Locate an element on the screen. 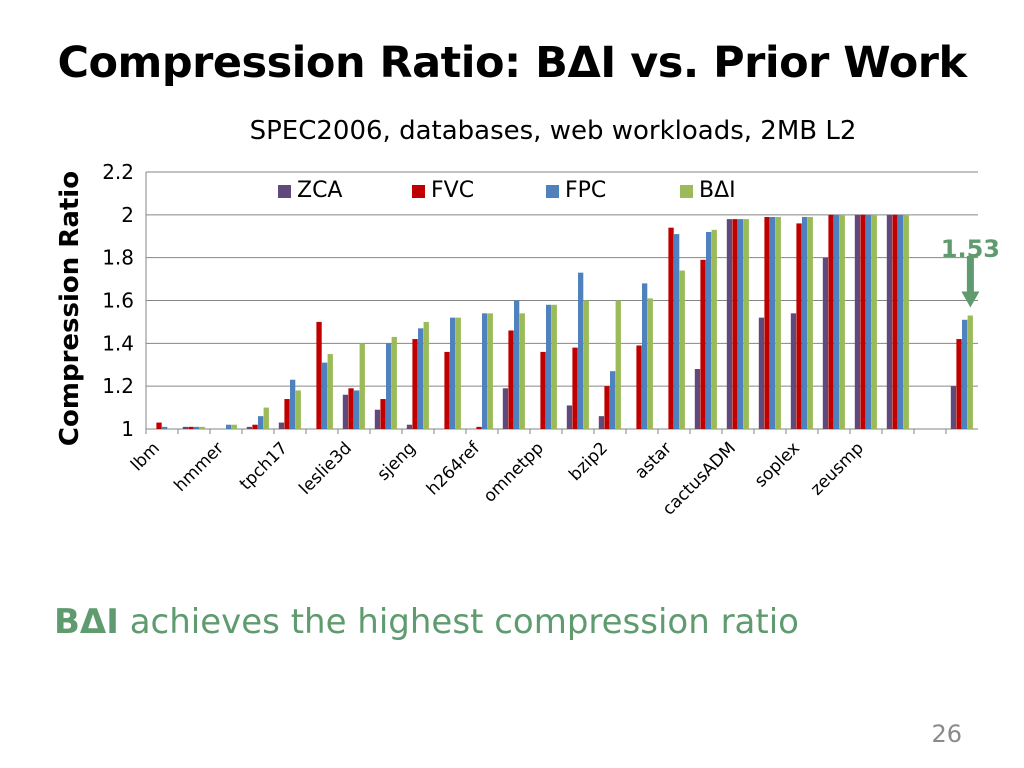  x-tick-label: sjeng is located at coordinates (397, 461).